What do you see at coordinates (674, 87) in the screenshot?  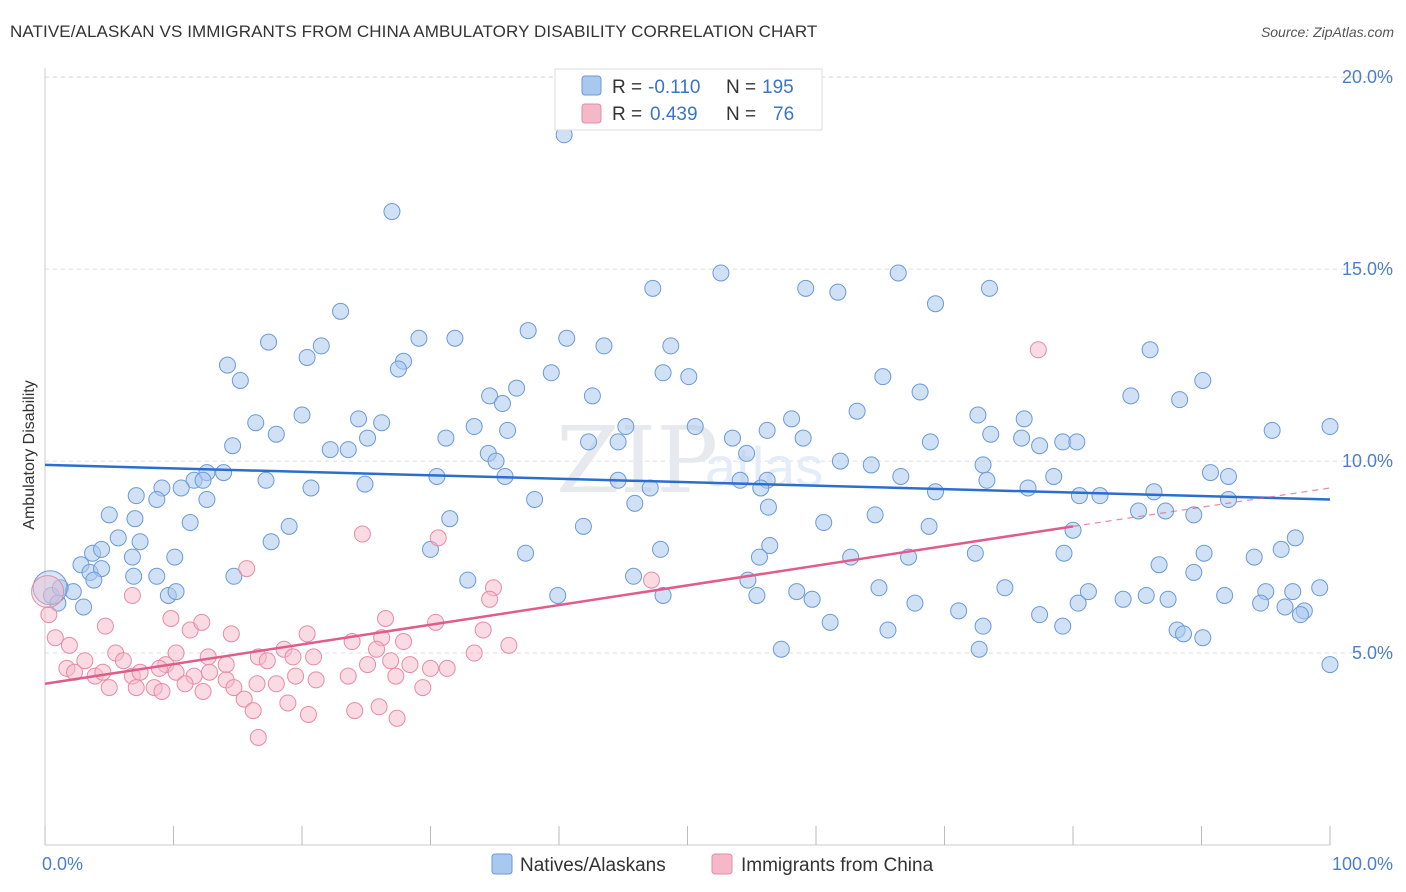 I see `legend-r-value-1: -0.110` at bounding box center [674, 87].